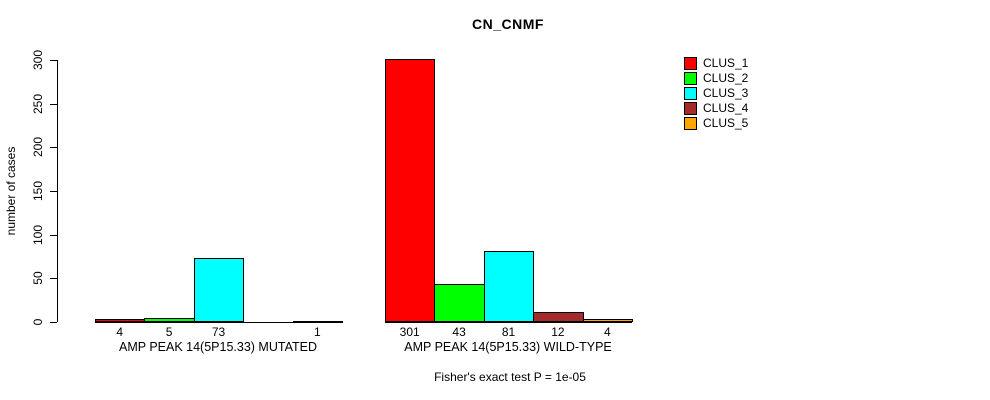  What do you see at coordinates (38, 322) in the screenshot?
I see `y-tick-label: 0` at bounding box center [38, 322].